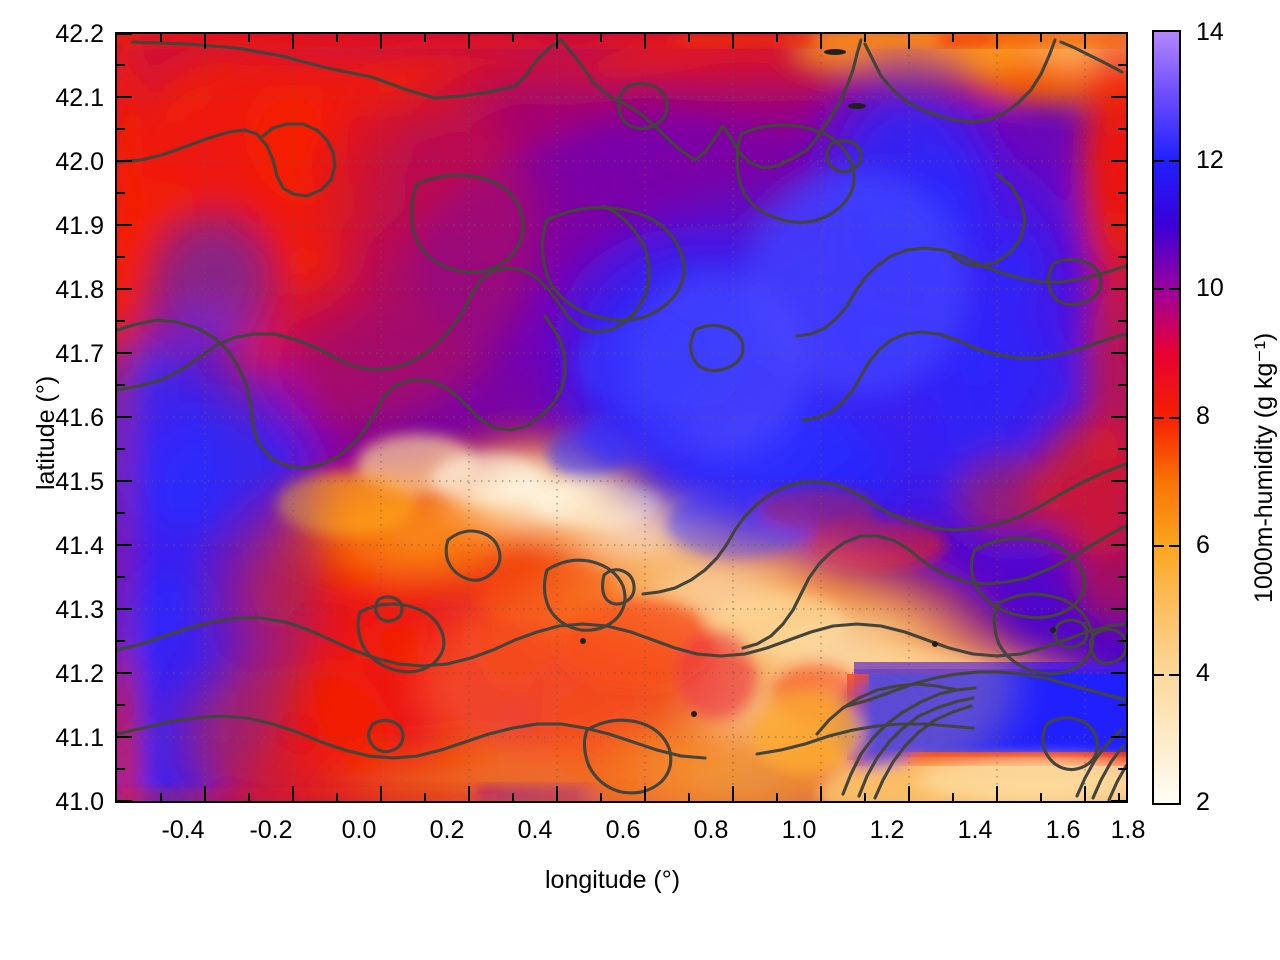  What do you see at coordinates (79, 802) in the screenshot?
I see `y-tick-label-41-0: 41.0` at bounding box center [79, 802].